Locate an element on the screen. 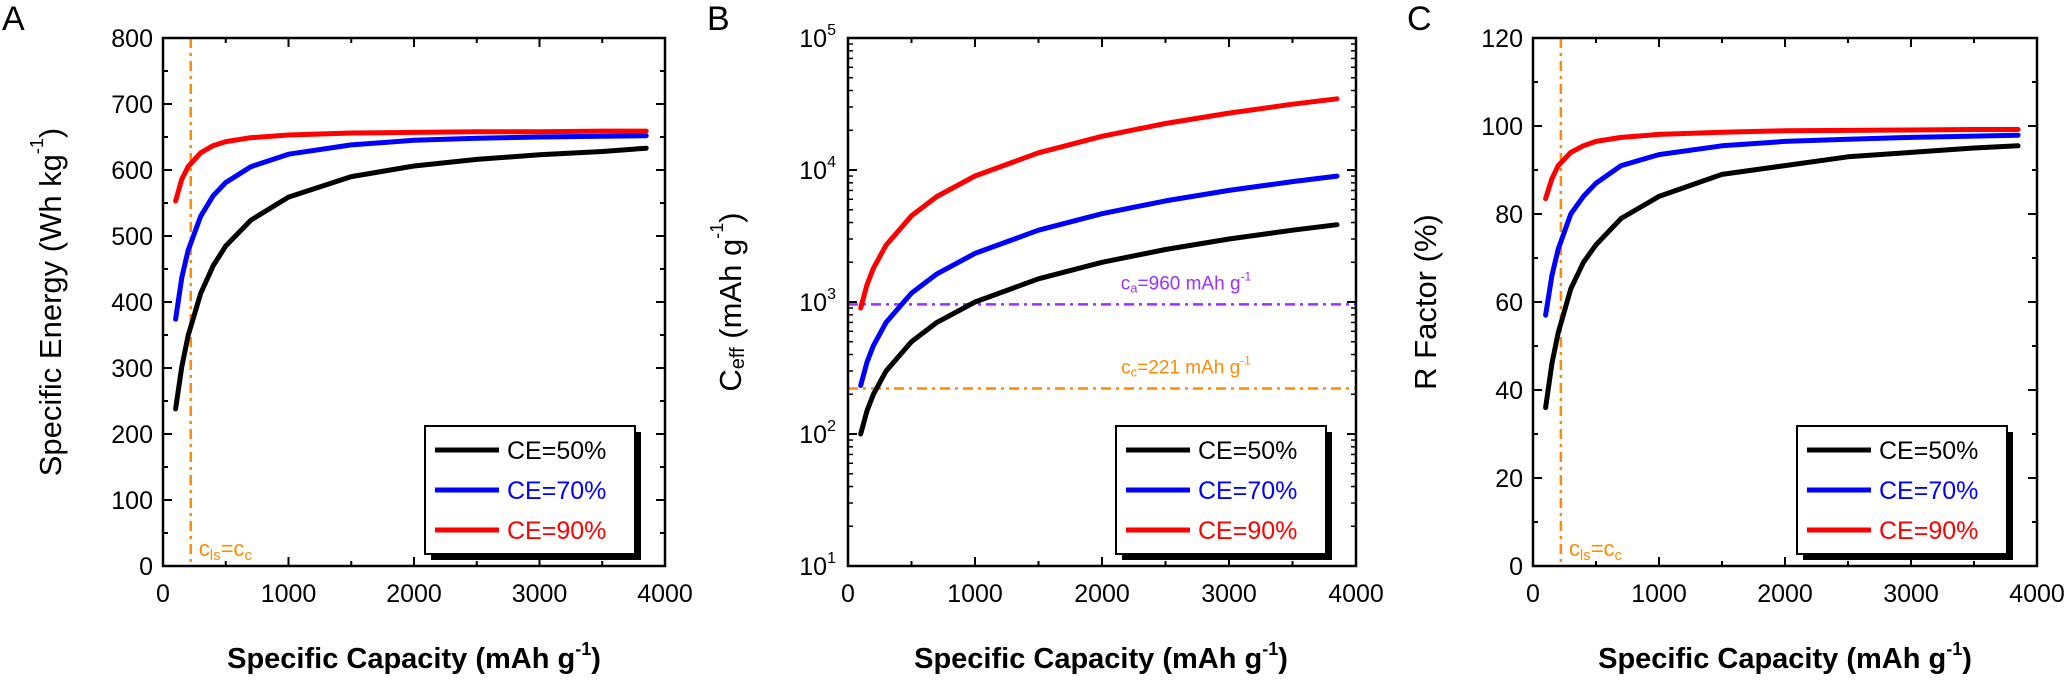  y-tick-label: 300 is located at coordinates (132, 369).